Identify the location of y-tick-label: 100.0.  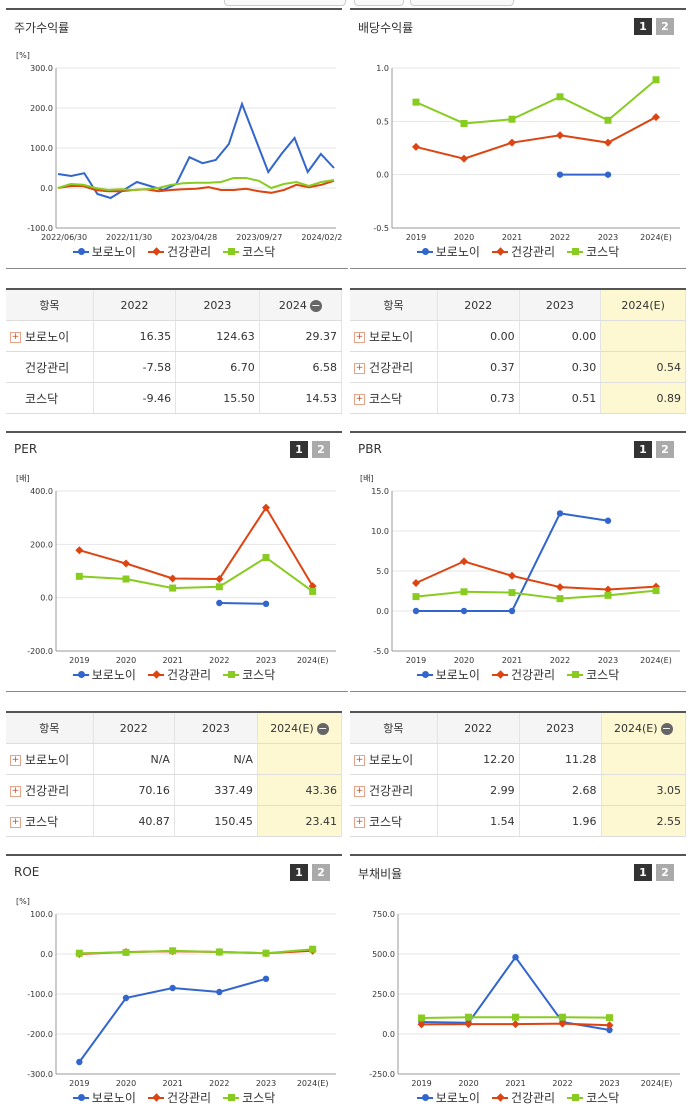
(41, 914).